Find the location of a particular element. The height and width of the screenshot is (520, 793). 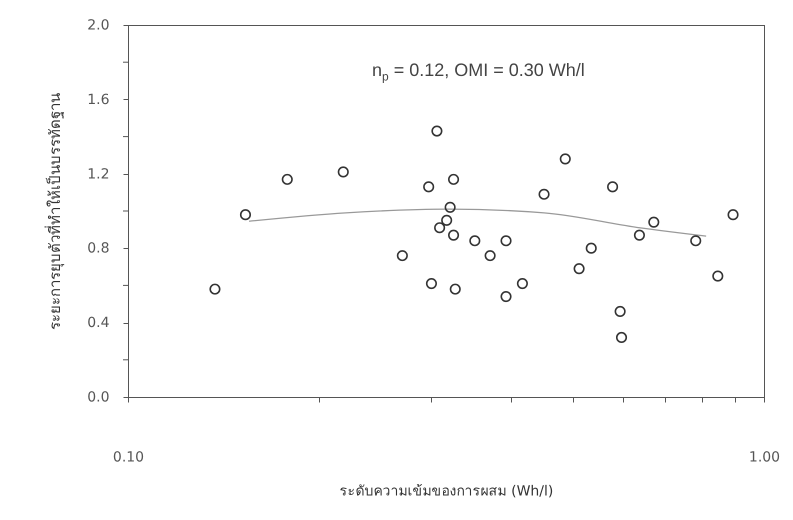

y-tick-label: 0.4 is located at coordinates (98, 323).